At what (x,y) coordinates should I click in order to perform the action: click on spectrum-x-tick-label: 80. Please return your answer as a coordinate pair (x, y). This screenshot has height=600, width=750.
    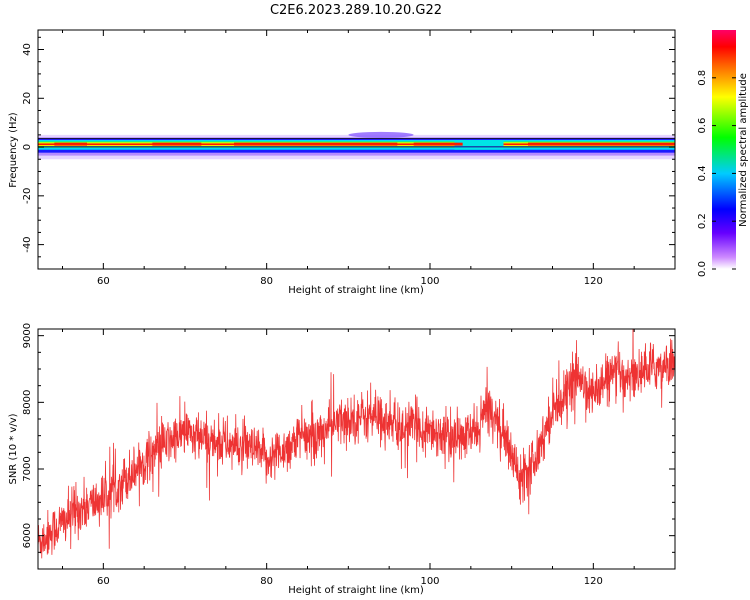
    Looking at the image, I should click on (266, 281).